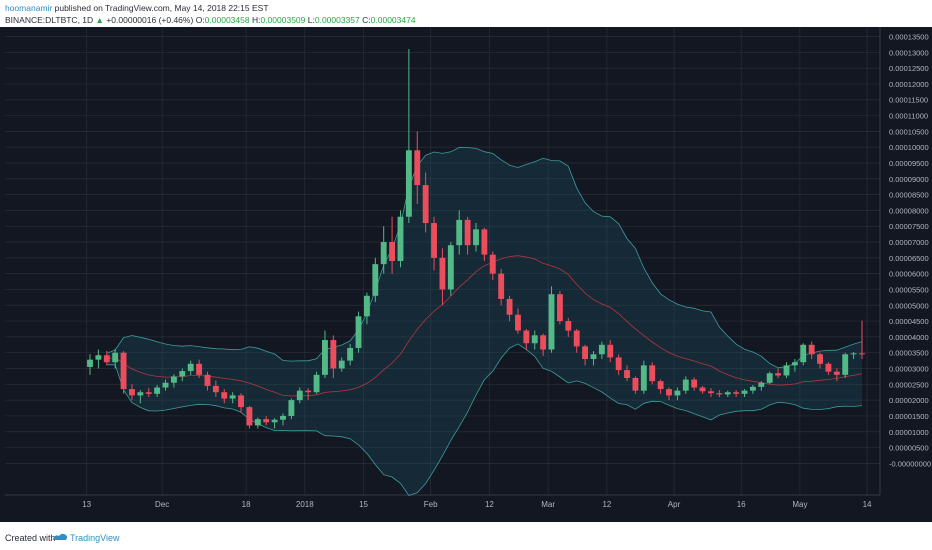 This screenshot has width=932, height=550. Describe the element at coordinates (305, 504) in the screenshot. I see `x-tick-label: 2018` at that location.